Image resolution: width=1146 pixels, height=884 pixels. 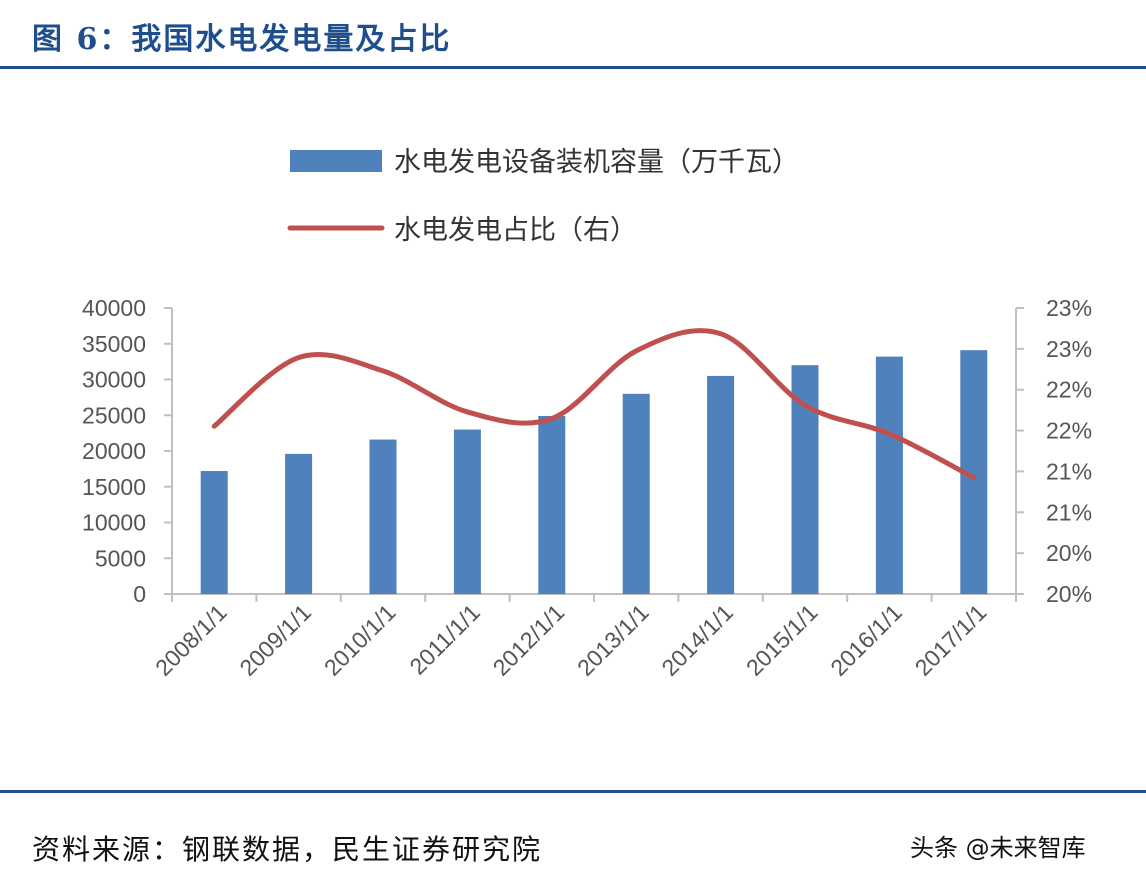 I want to click on left-axis-ticks: 0 5000 10000 15000 20000 25000 30000 35000 40000, so click(x=127, y=451).